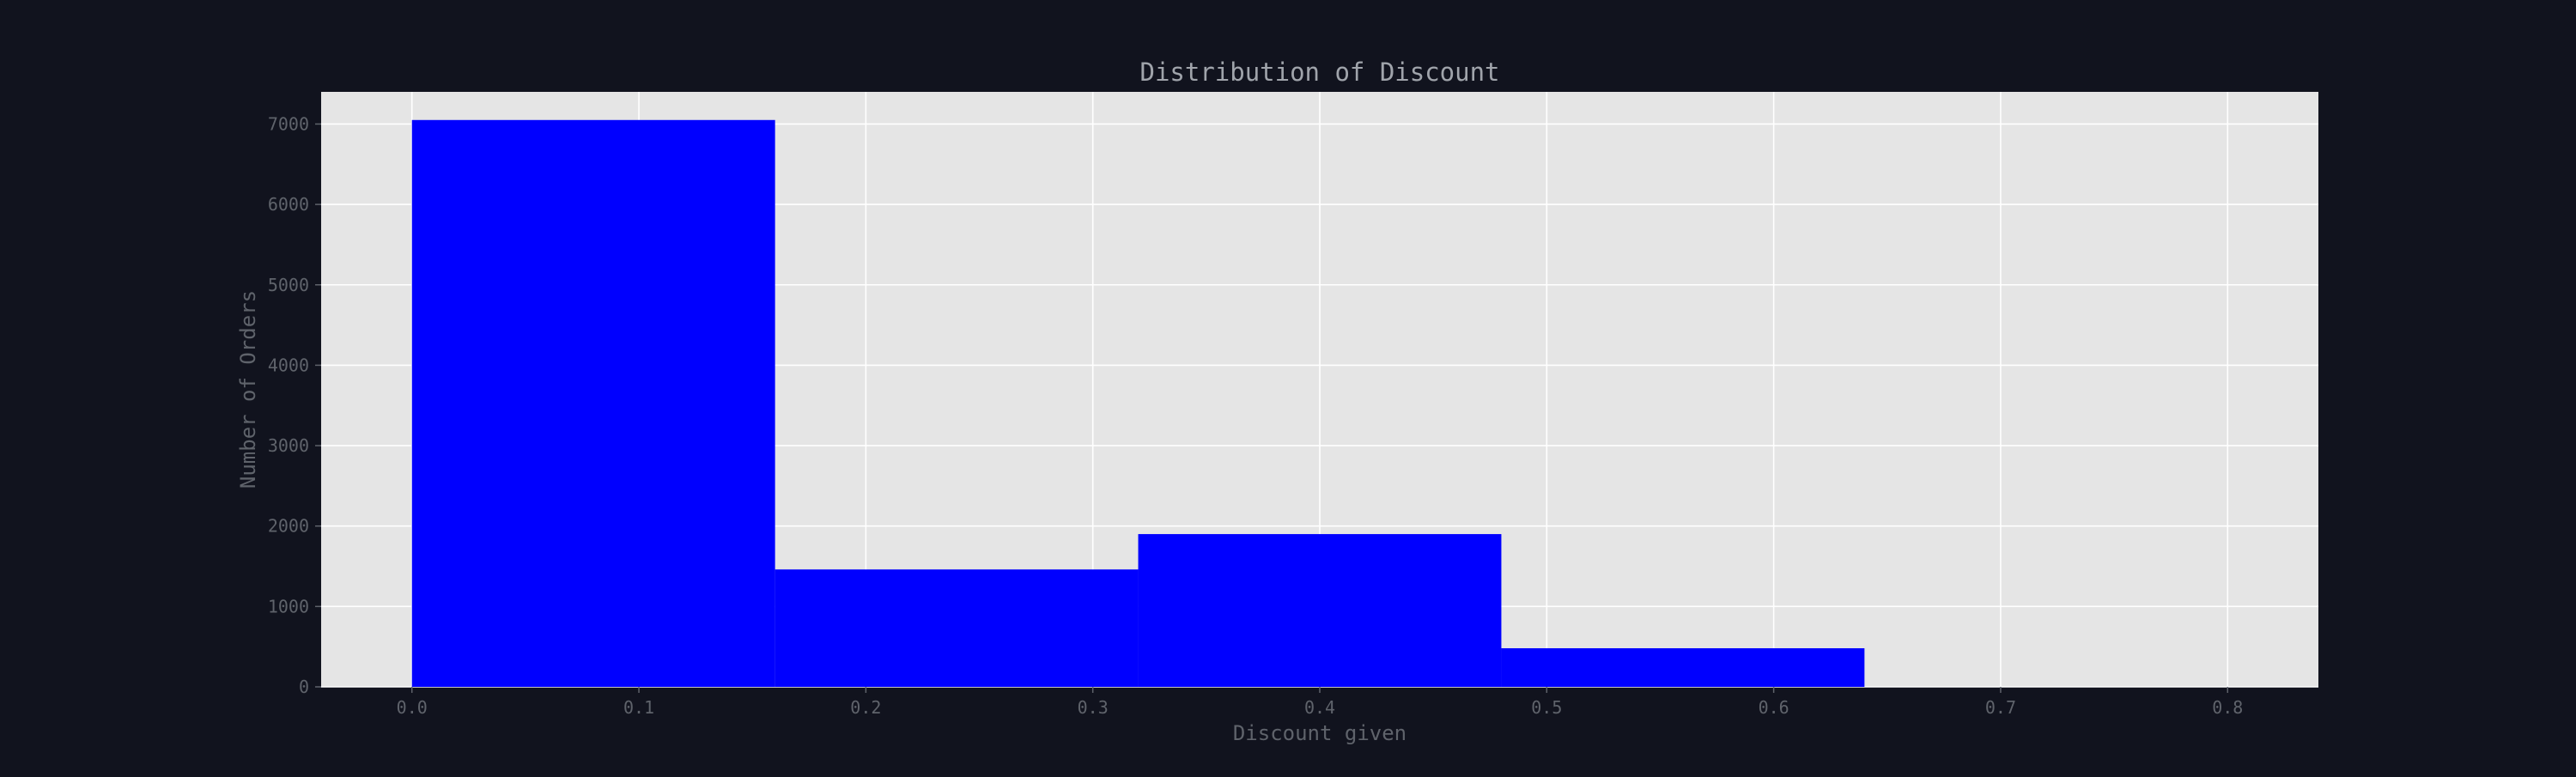  What do you see at coordinates (289, 606) in the screenshot?
I see `y-tick-label: 1000` at bounding box center [289, 606].